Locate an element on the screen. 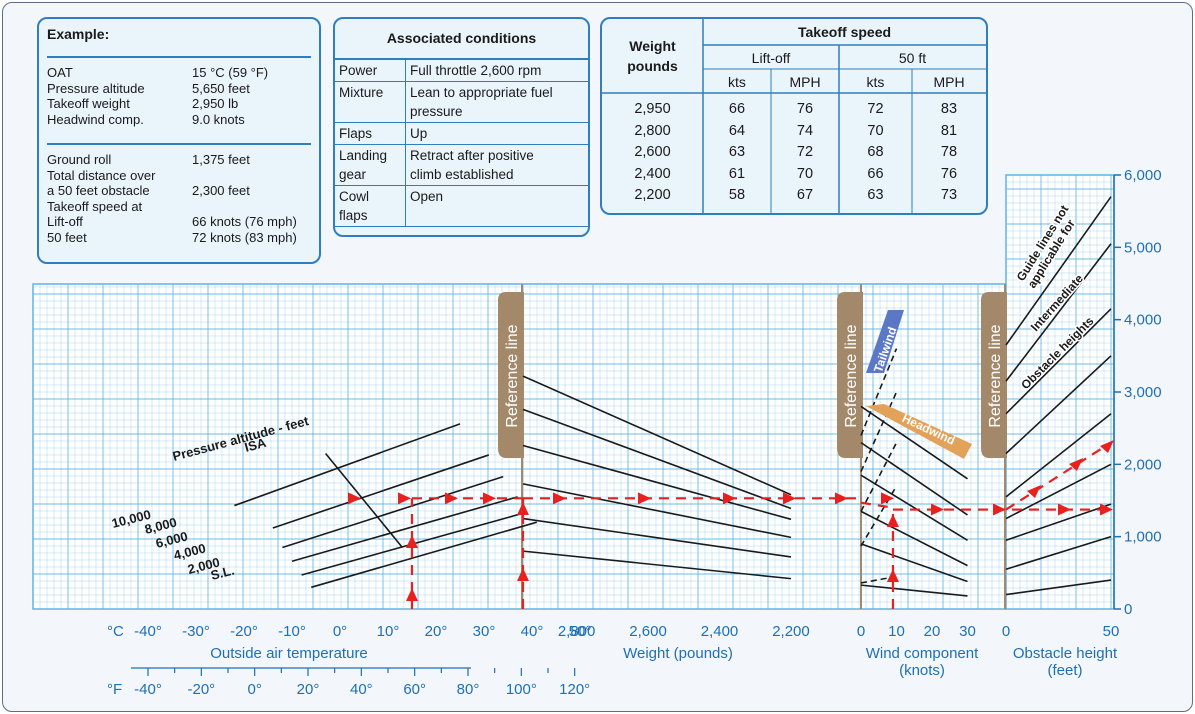  example-divider-top is located at coordinates (179, 57).